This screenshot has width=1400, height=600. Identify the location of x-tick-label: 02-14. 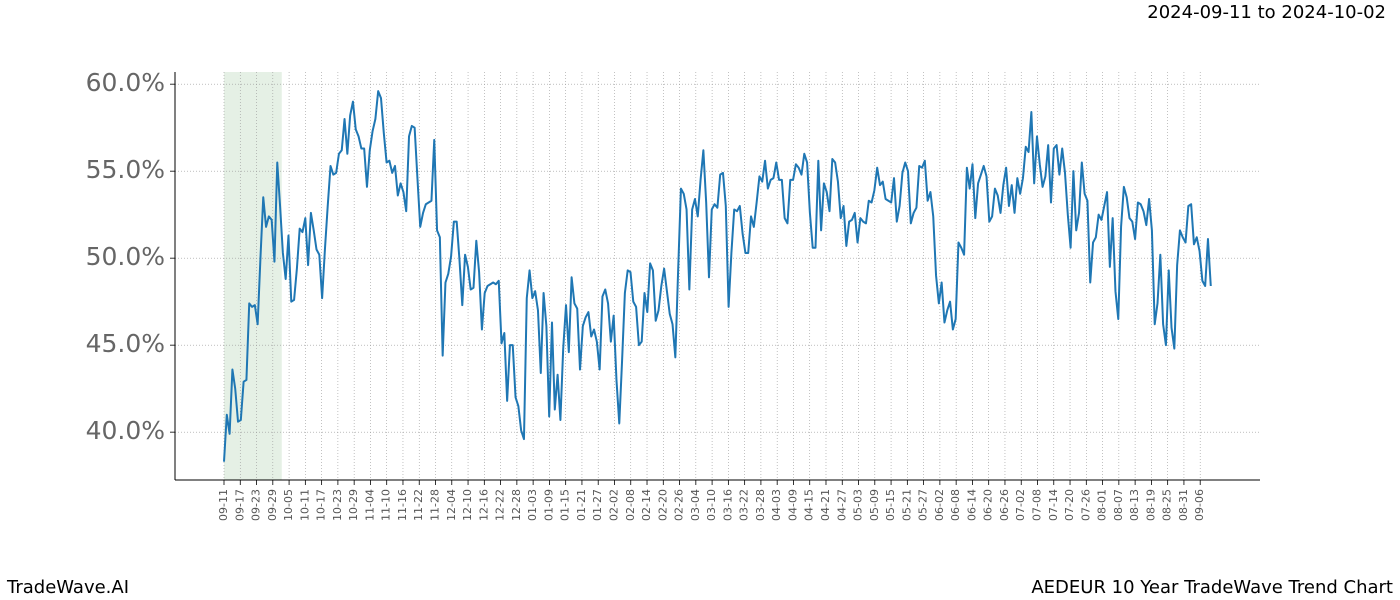
(646, 505).